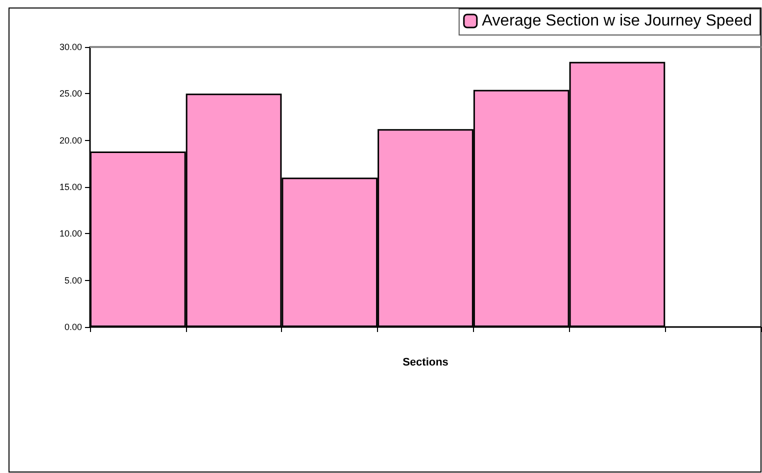  I want to click on y-tick-label: 15.00, so click(70, 187).